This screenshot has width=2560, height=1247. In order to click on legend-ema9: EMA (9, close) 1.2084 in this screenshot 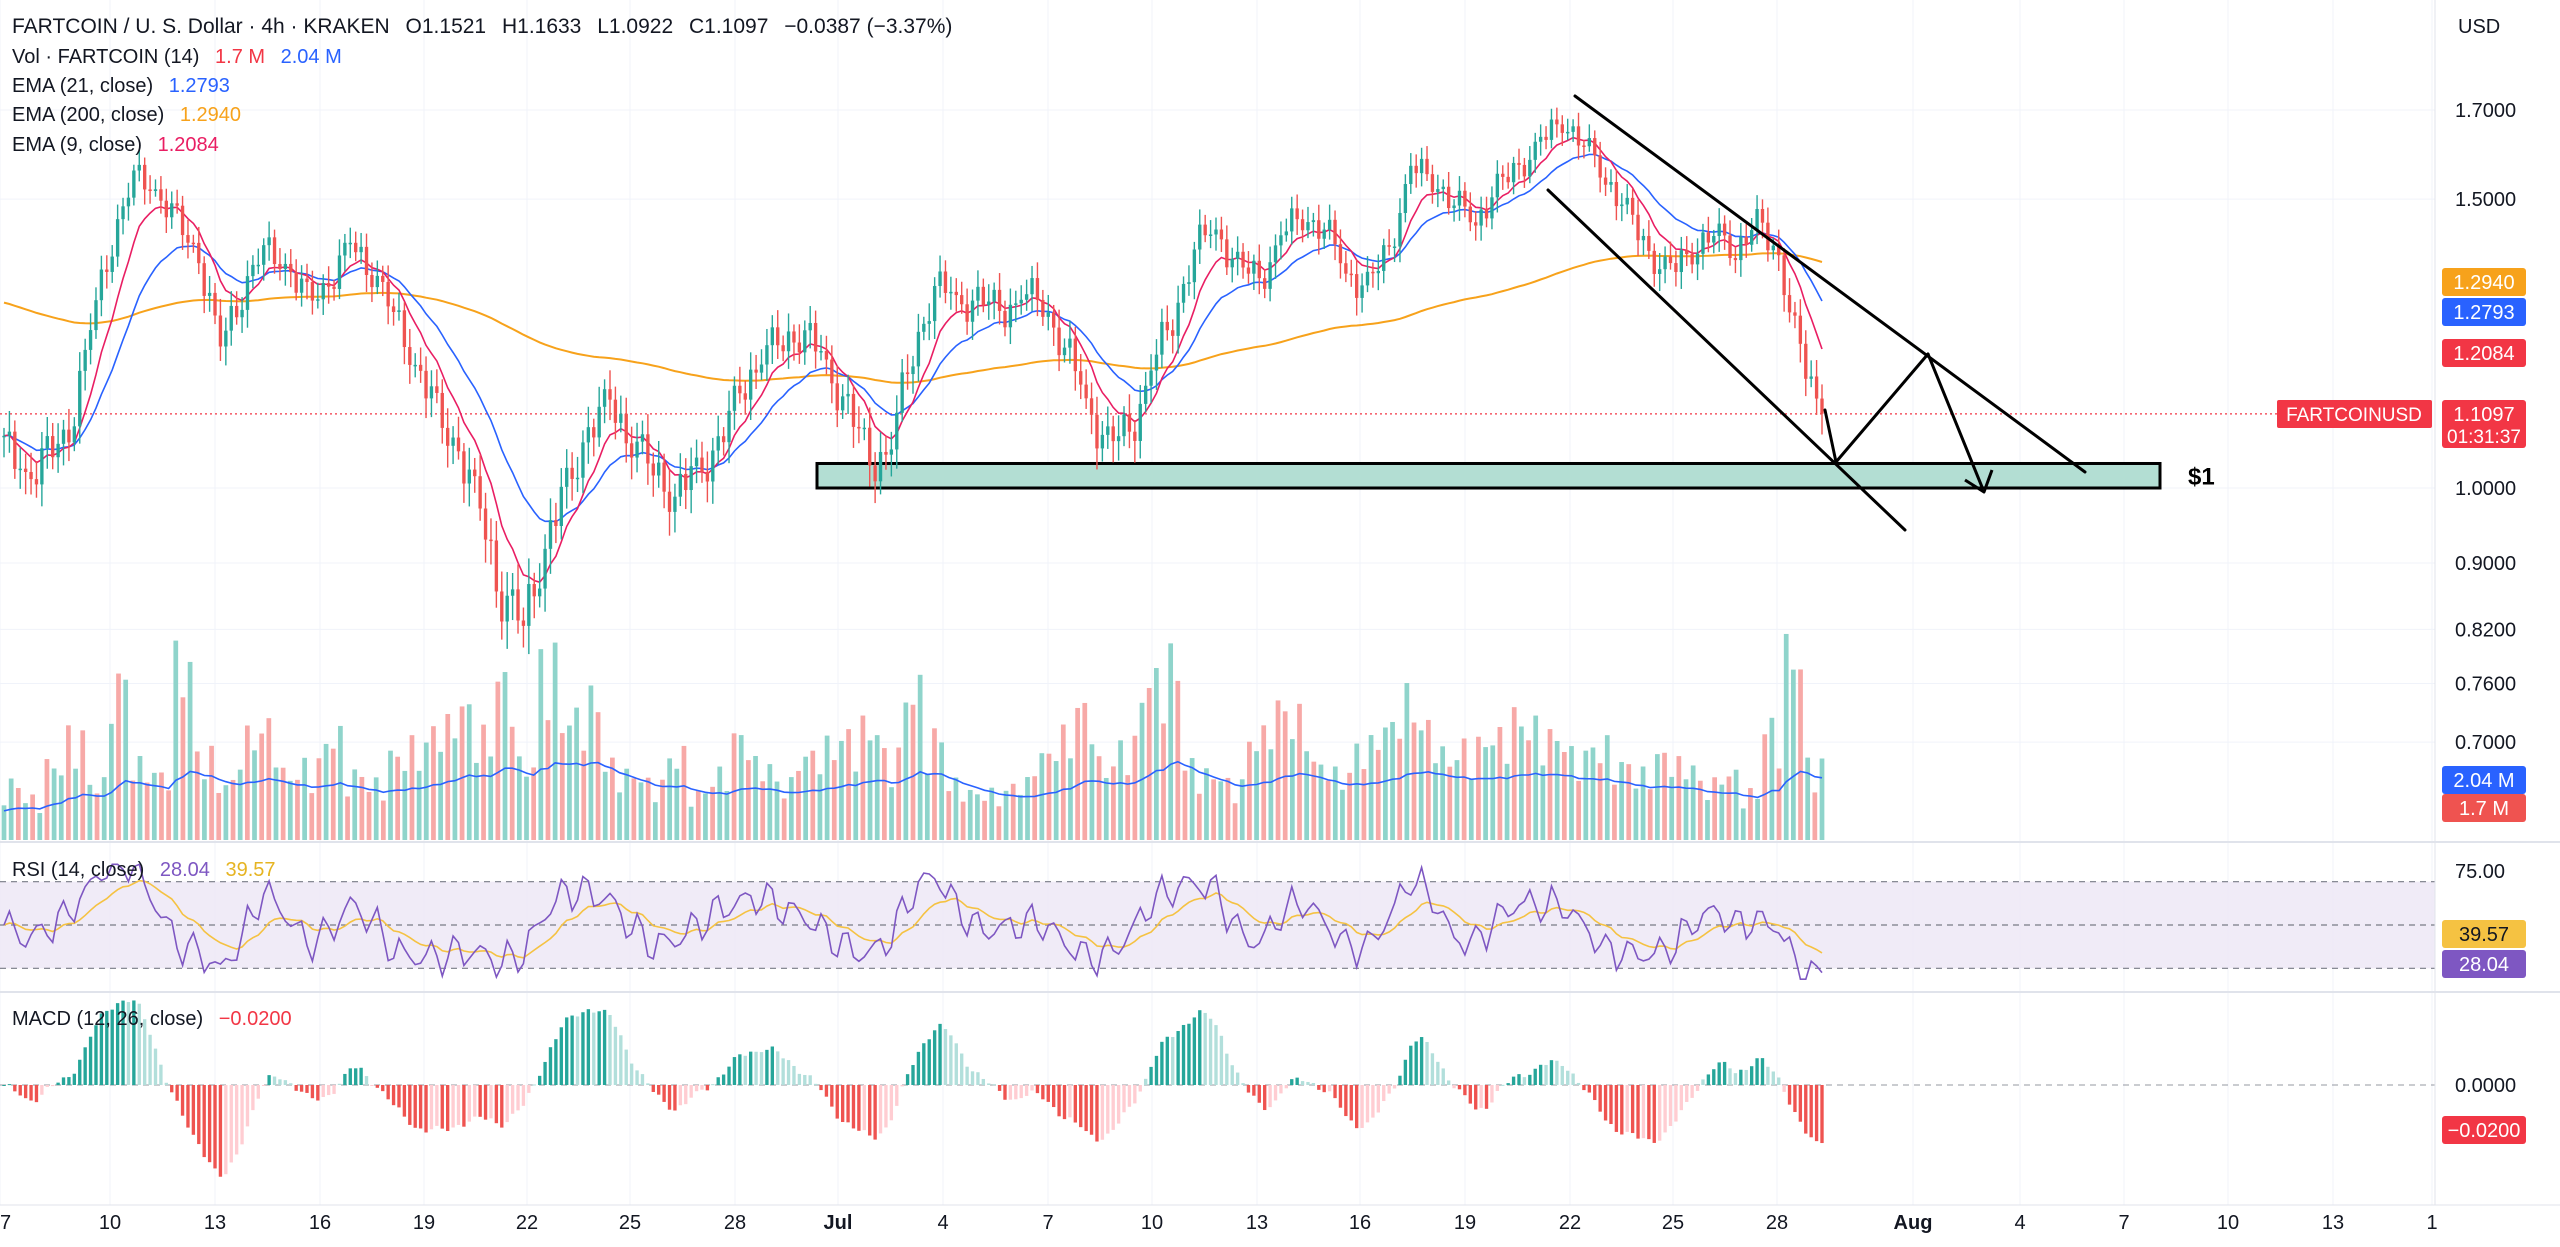, I will do `click(120, 145)`.